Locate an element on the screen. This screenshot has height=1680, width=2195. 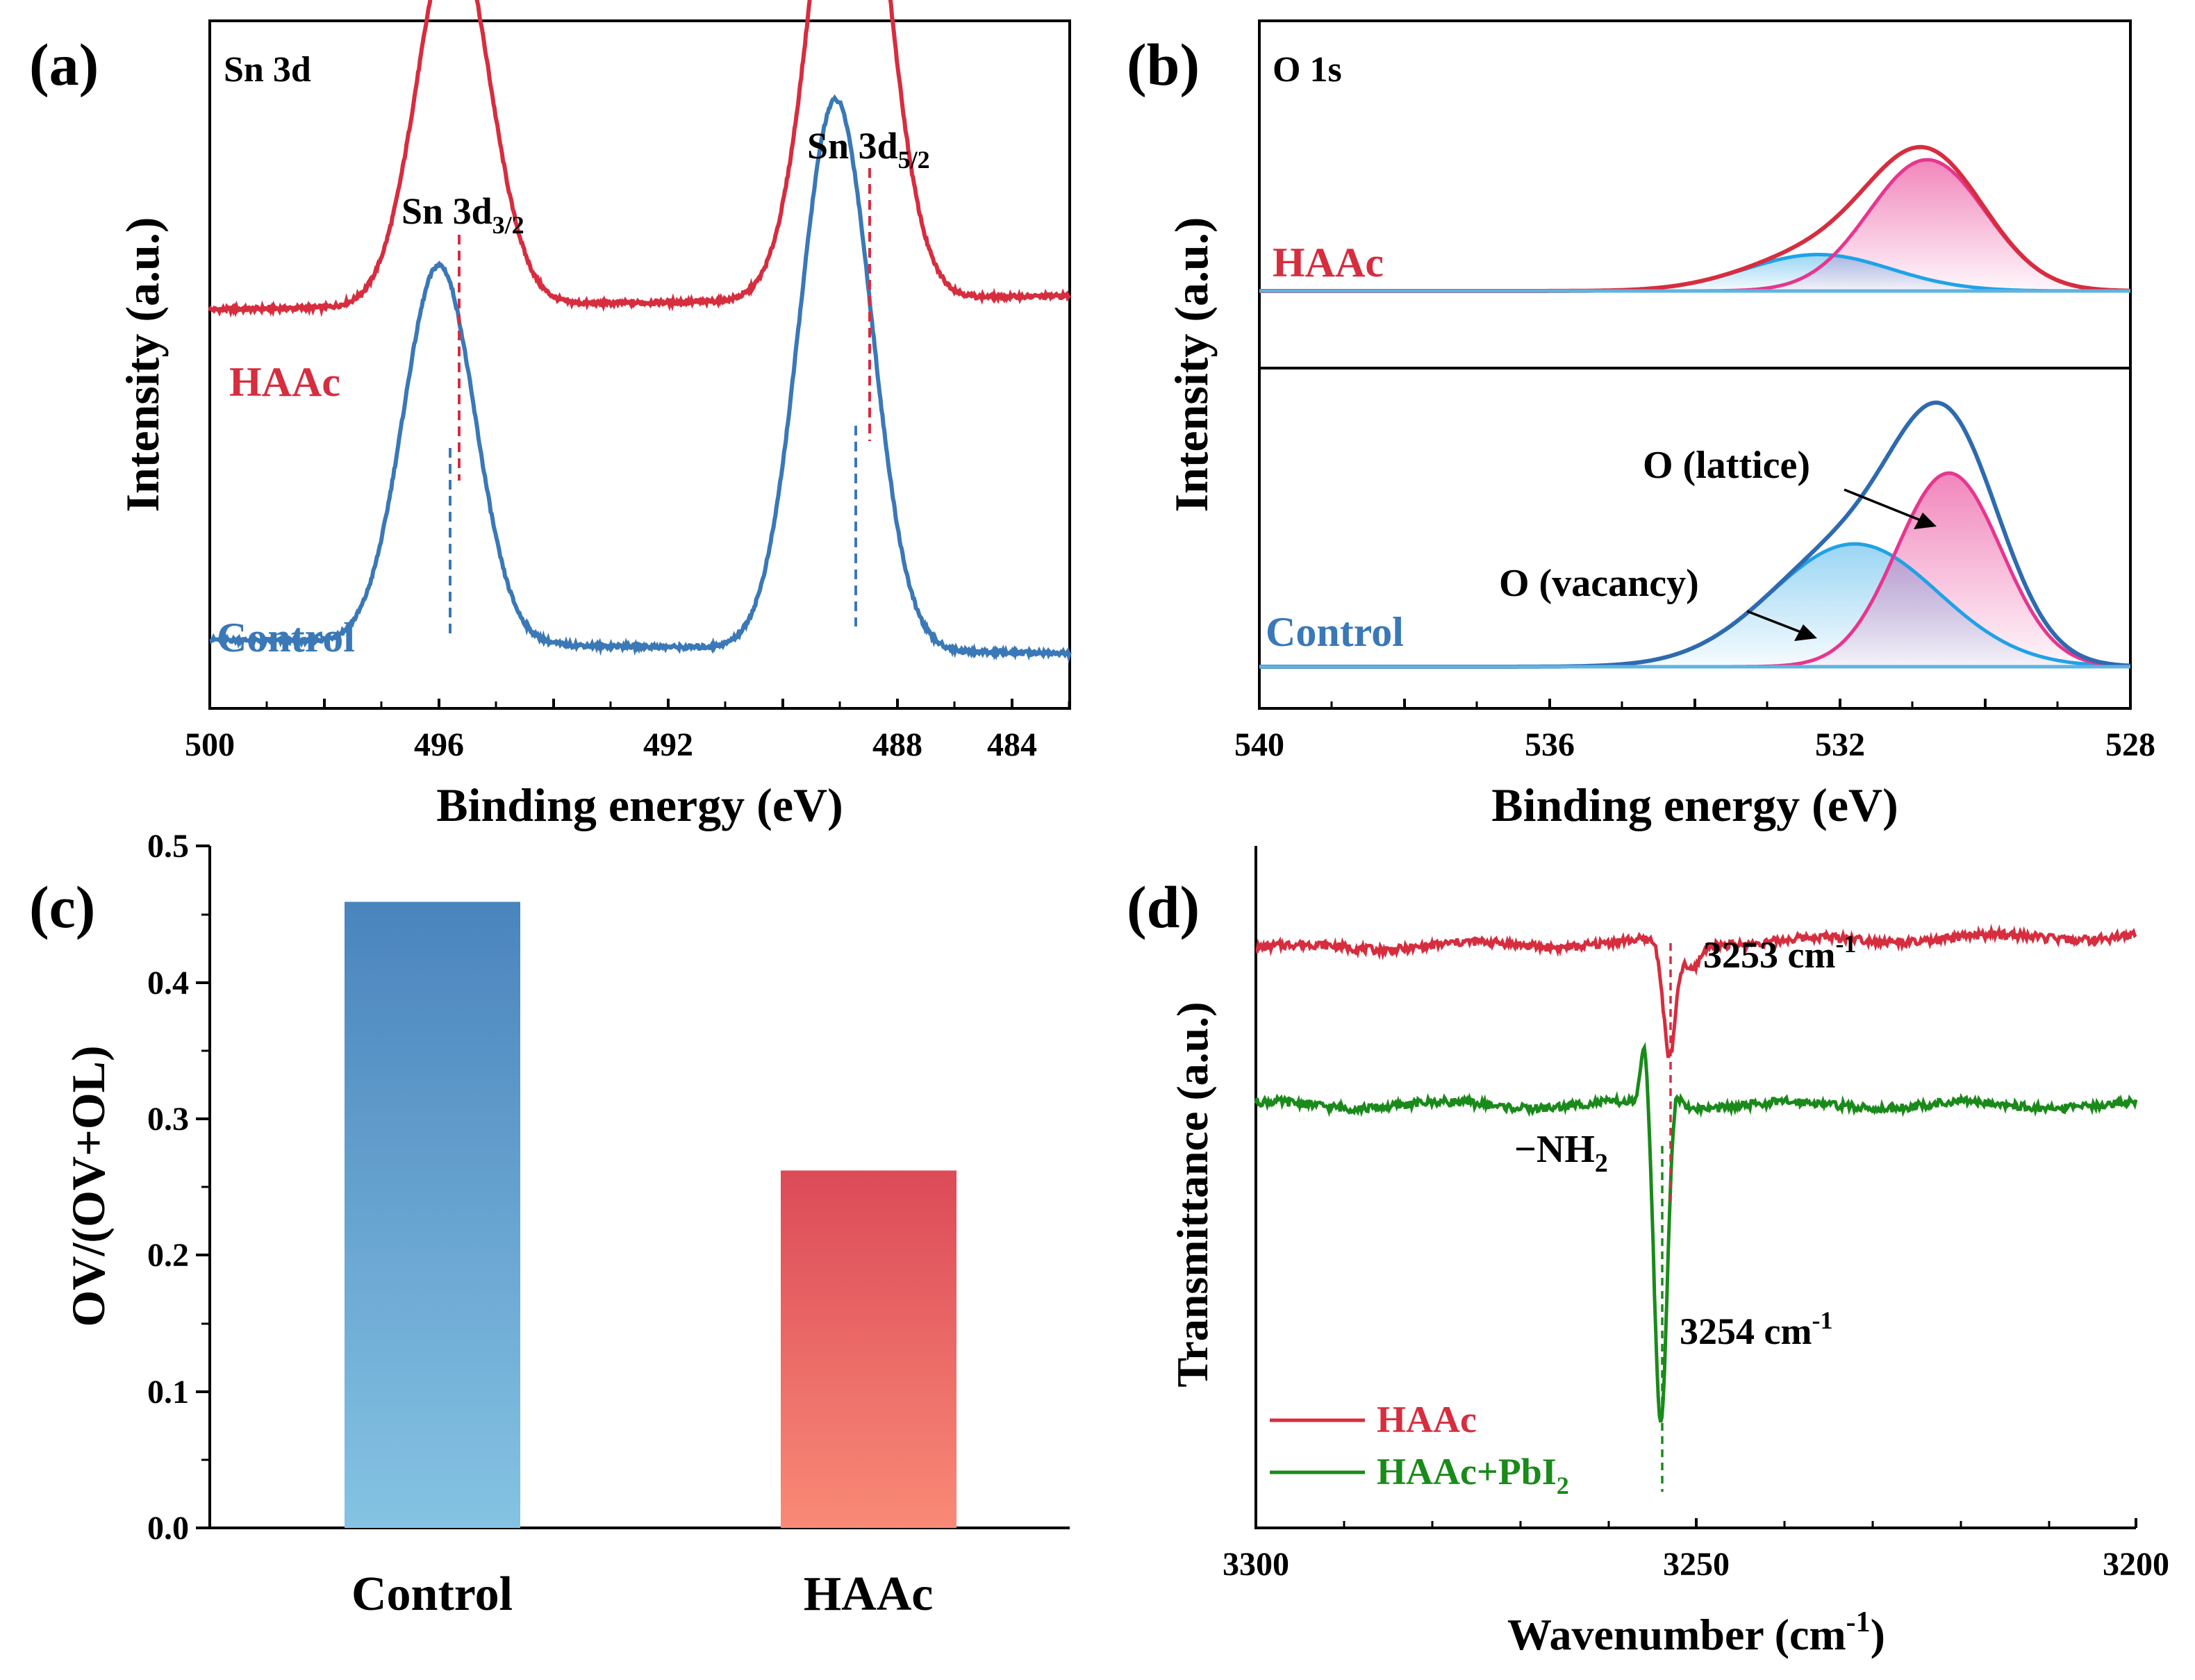
panel-c-y-ticks is located at coordinates (203, 1187).